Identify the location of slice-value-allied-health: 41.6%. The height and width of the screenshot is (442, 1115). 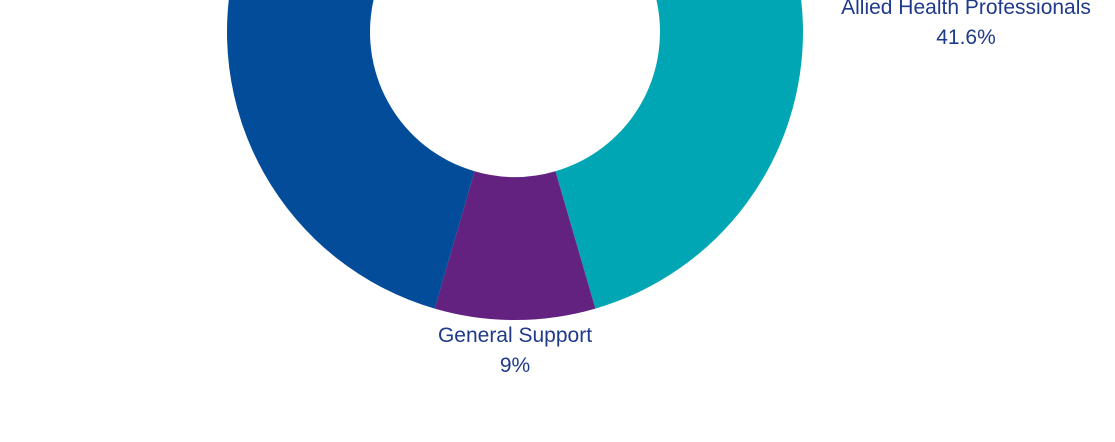
(966, 37).